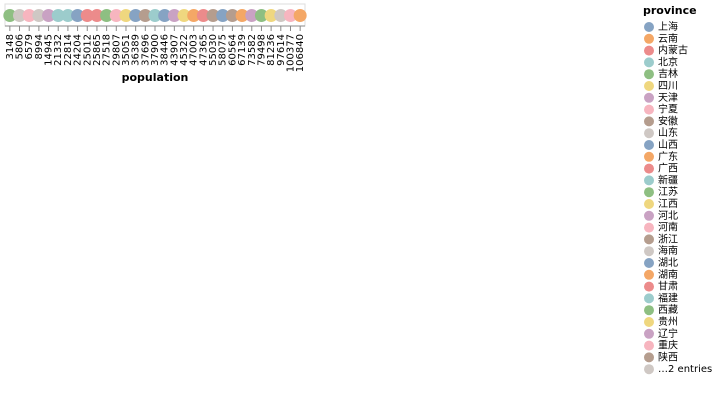 This screenshot has width=714, height=418. Describe the element at coordinates (668, 204) in the screenshot. I see `legend-label: 江西` at that location.